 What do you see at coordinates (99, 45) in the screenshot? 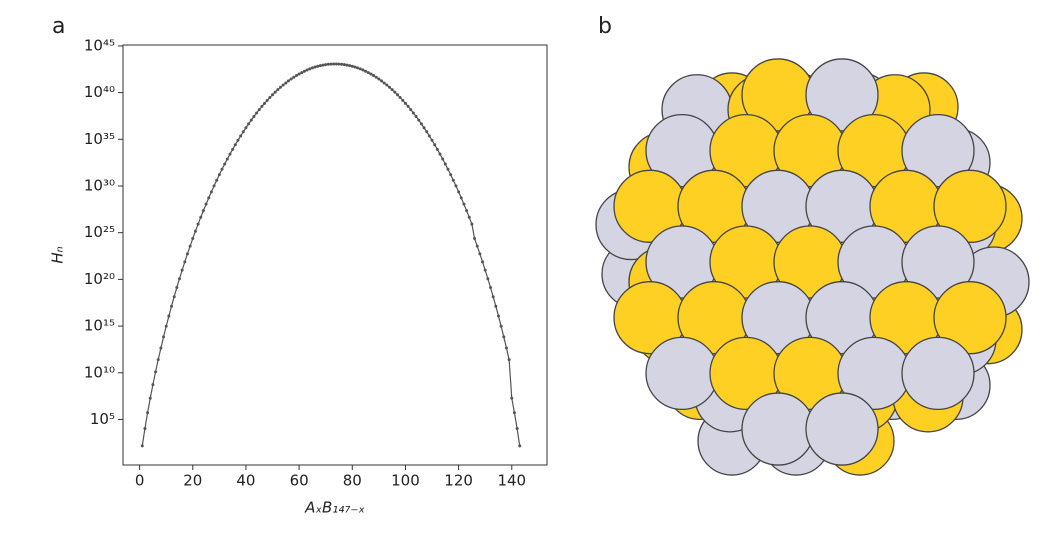
I see `y-tick-label: 10⁴⁵` at bounding box center [99, 45].